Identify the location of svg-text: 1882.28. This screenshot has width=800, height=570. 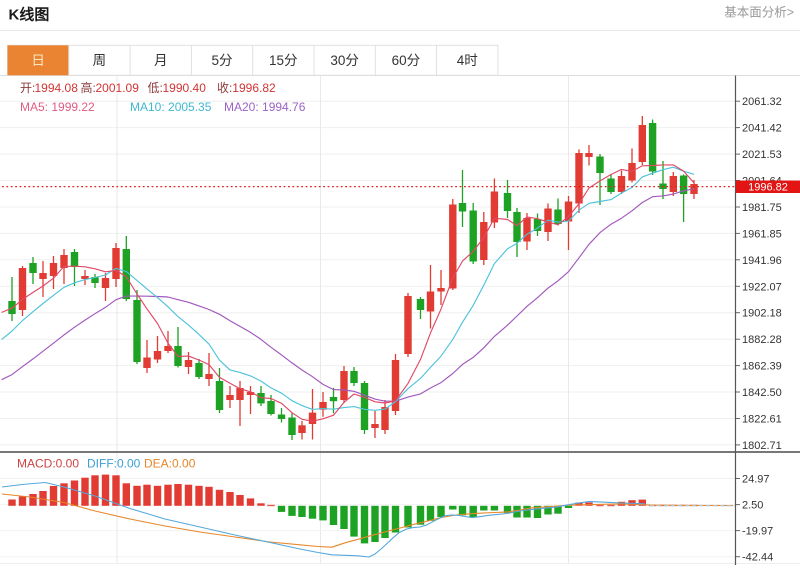
(762, 340).